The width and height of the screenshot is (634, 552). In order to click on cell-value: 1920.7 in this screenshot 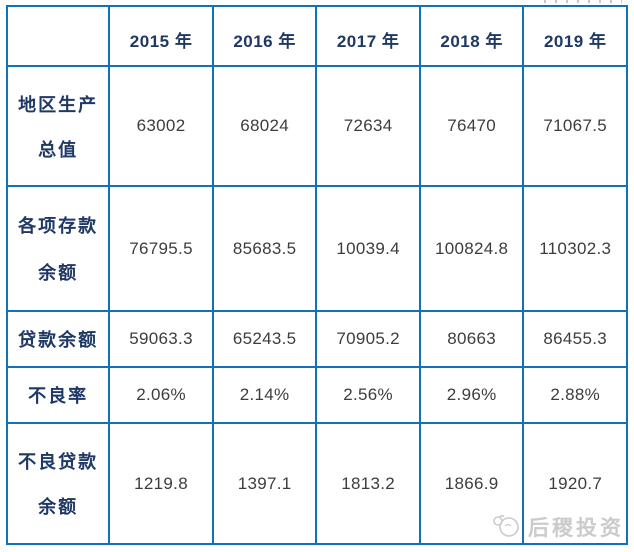, I will do `click(575, 483)`.